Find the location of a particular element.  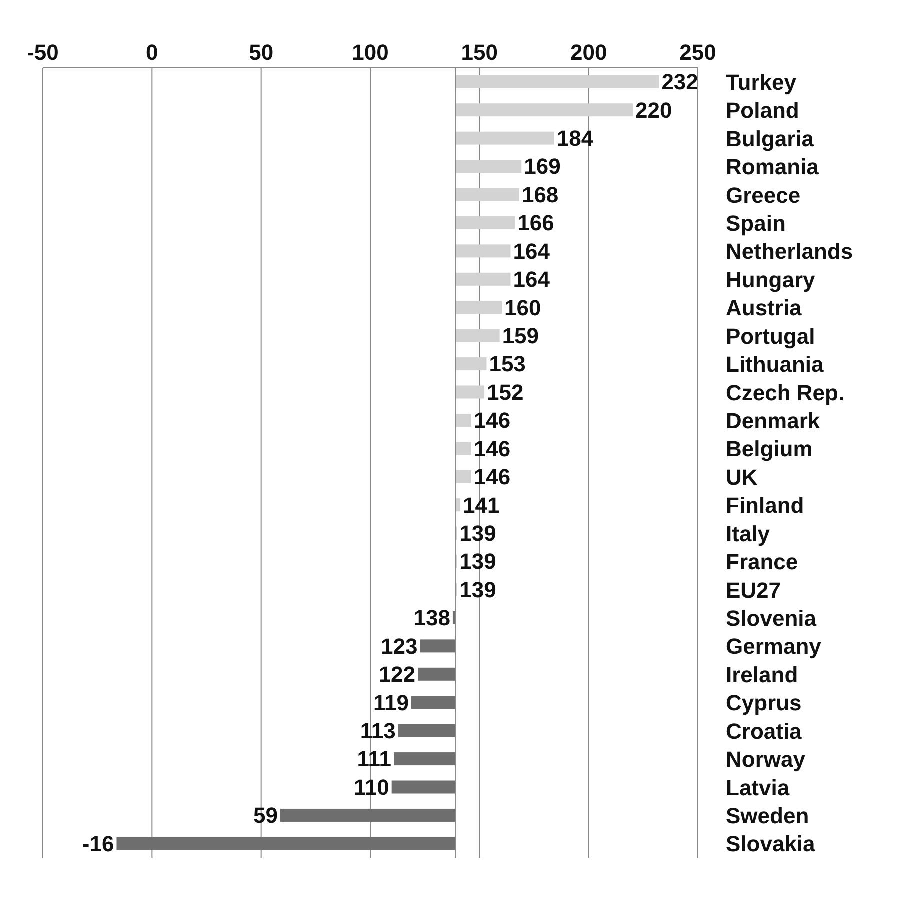

y-tick-label: Czech Rep. is located at coordinates (785, 393).